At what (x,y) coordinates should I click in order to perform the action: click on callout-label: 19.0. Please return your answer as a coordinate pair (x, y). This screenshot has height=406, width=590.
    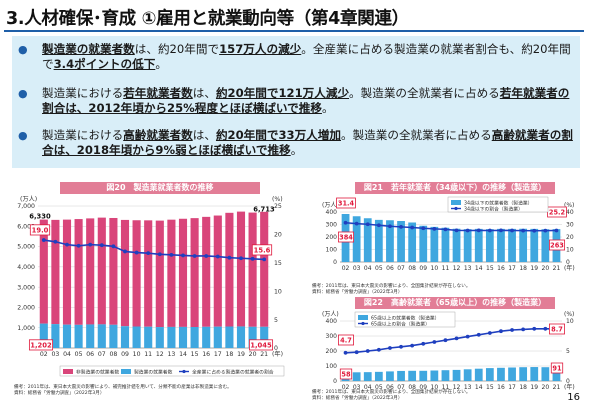
    Looking at the image, I should click on (40, 231).